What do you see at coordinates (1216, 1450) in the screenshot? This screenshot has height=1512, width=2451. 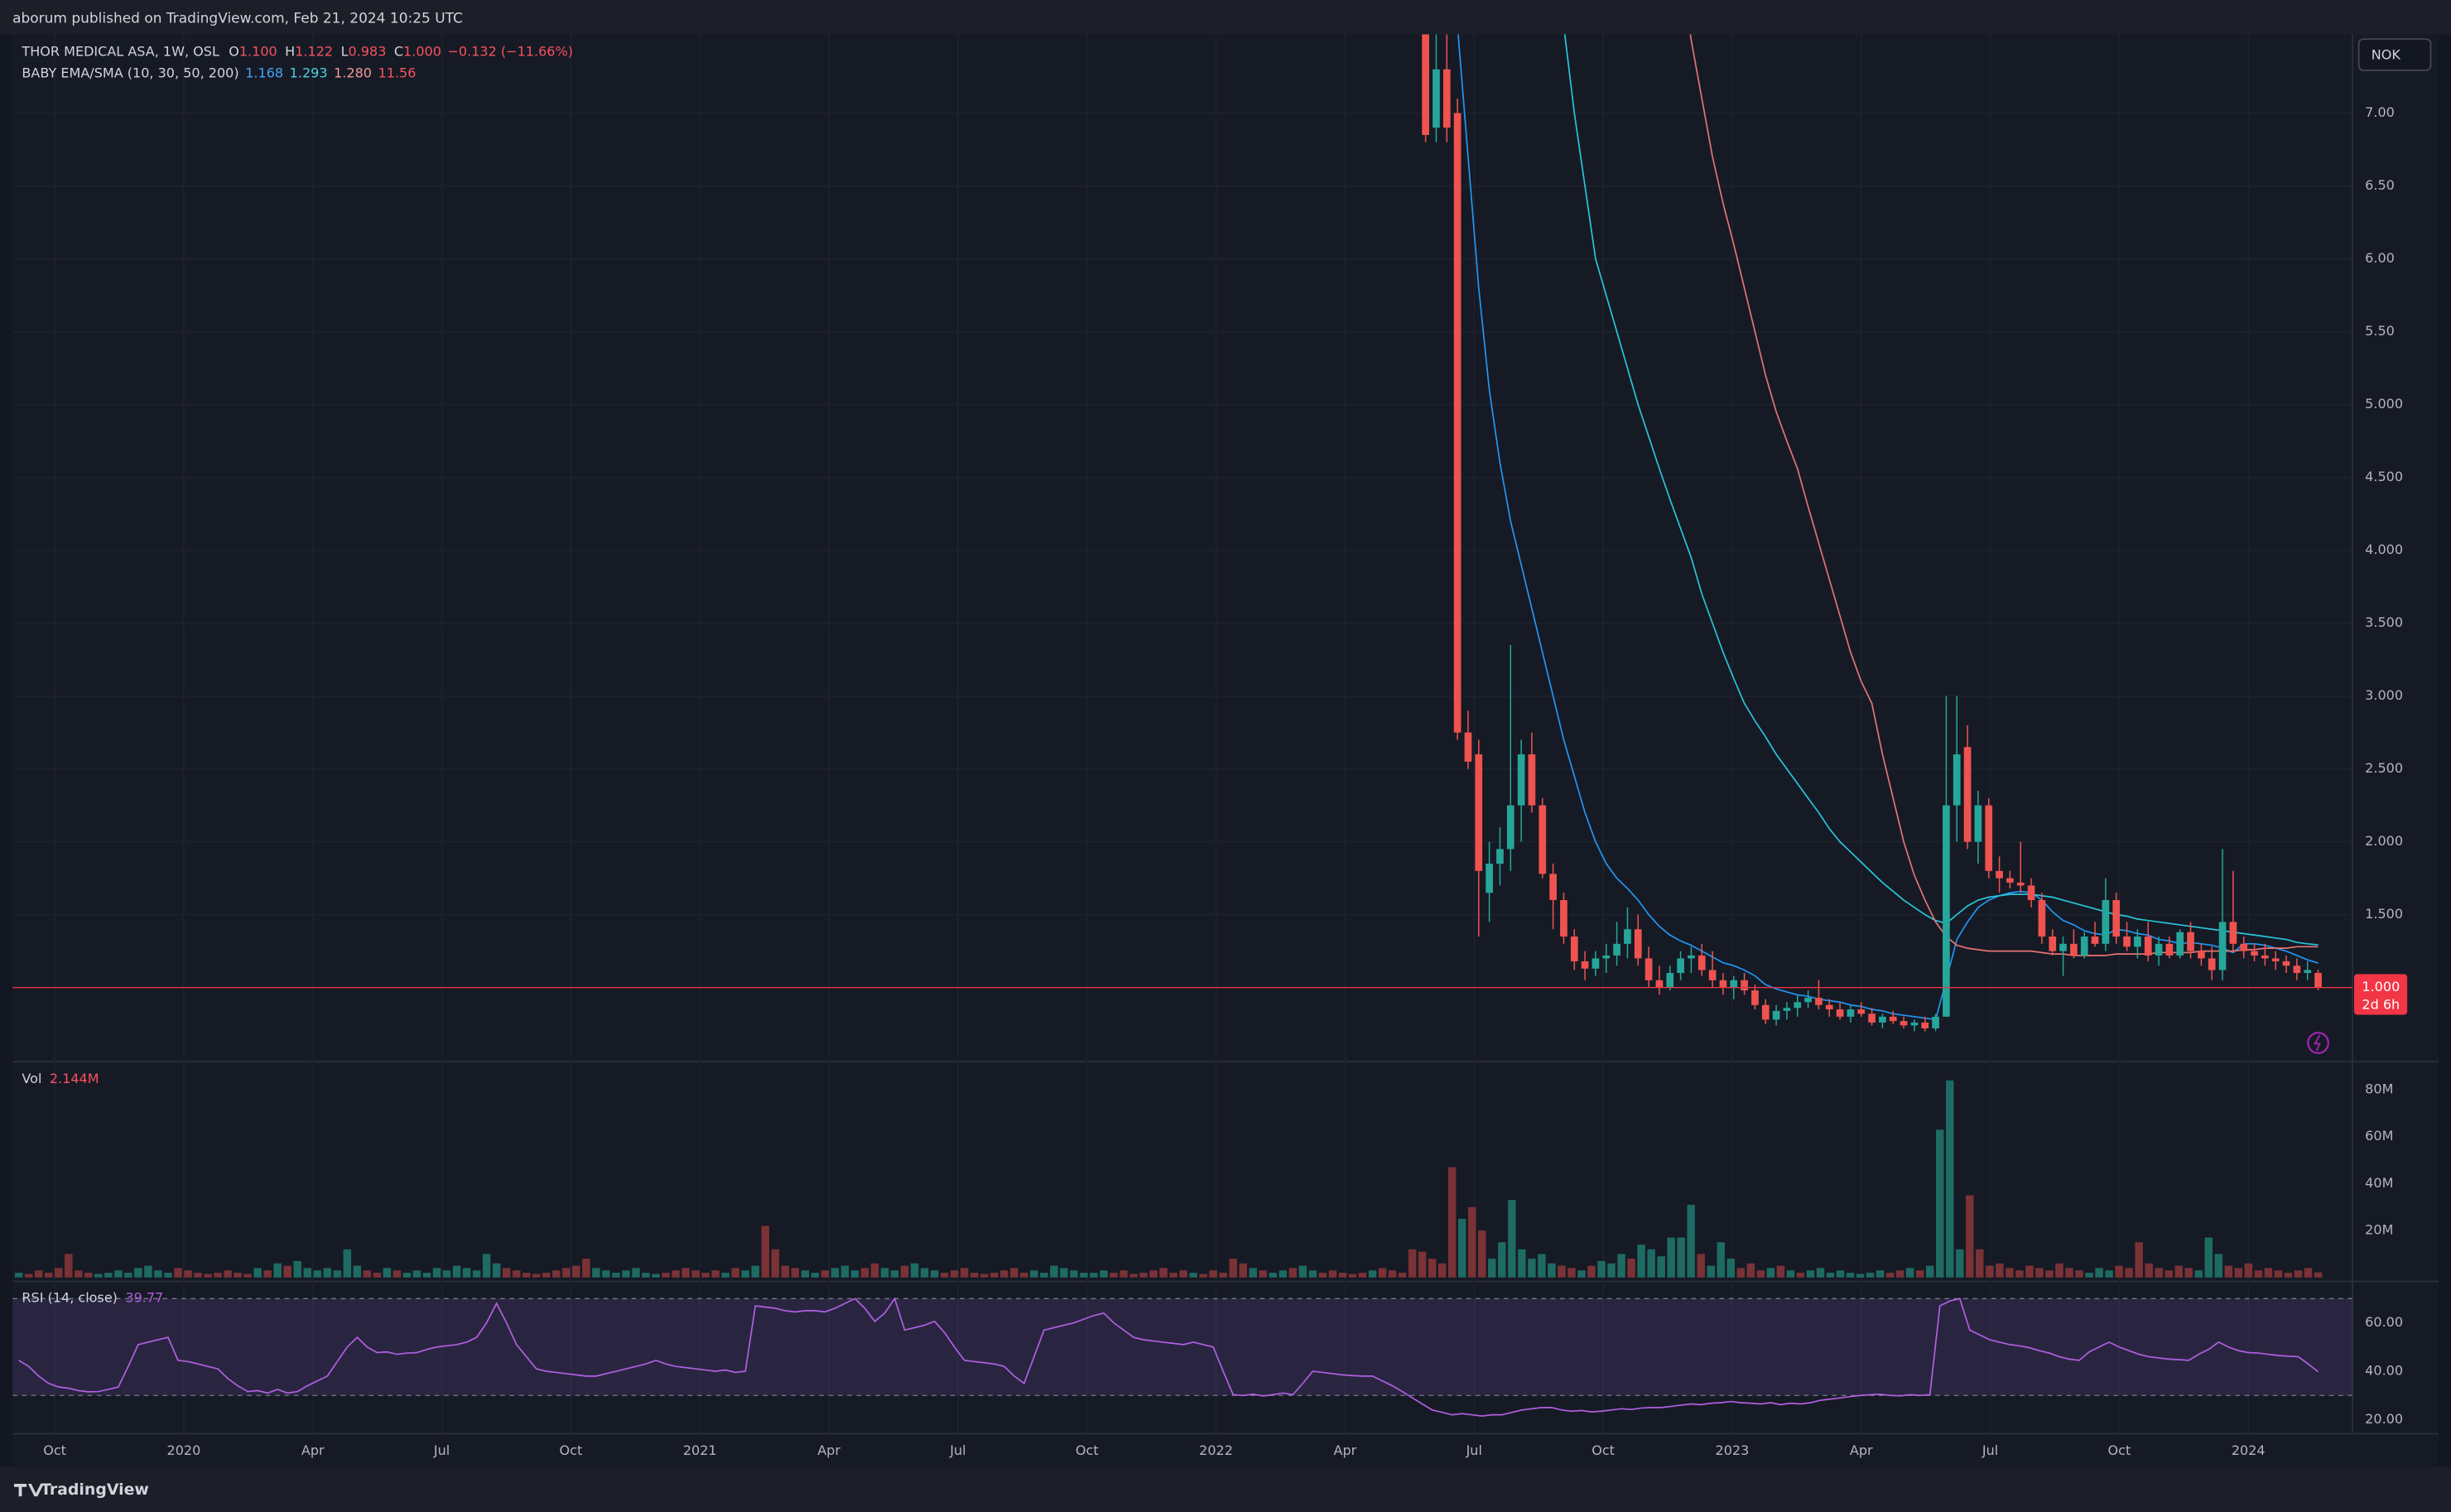 I see `x-tick-label: 2022` at bounding box center [1216, 1450].